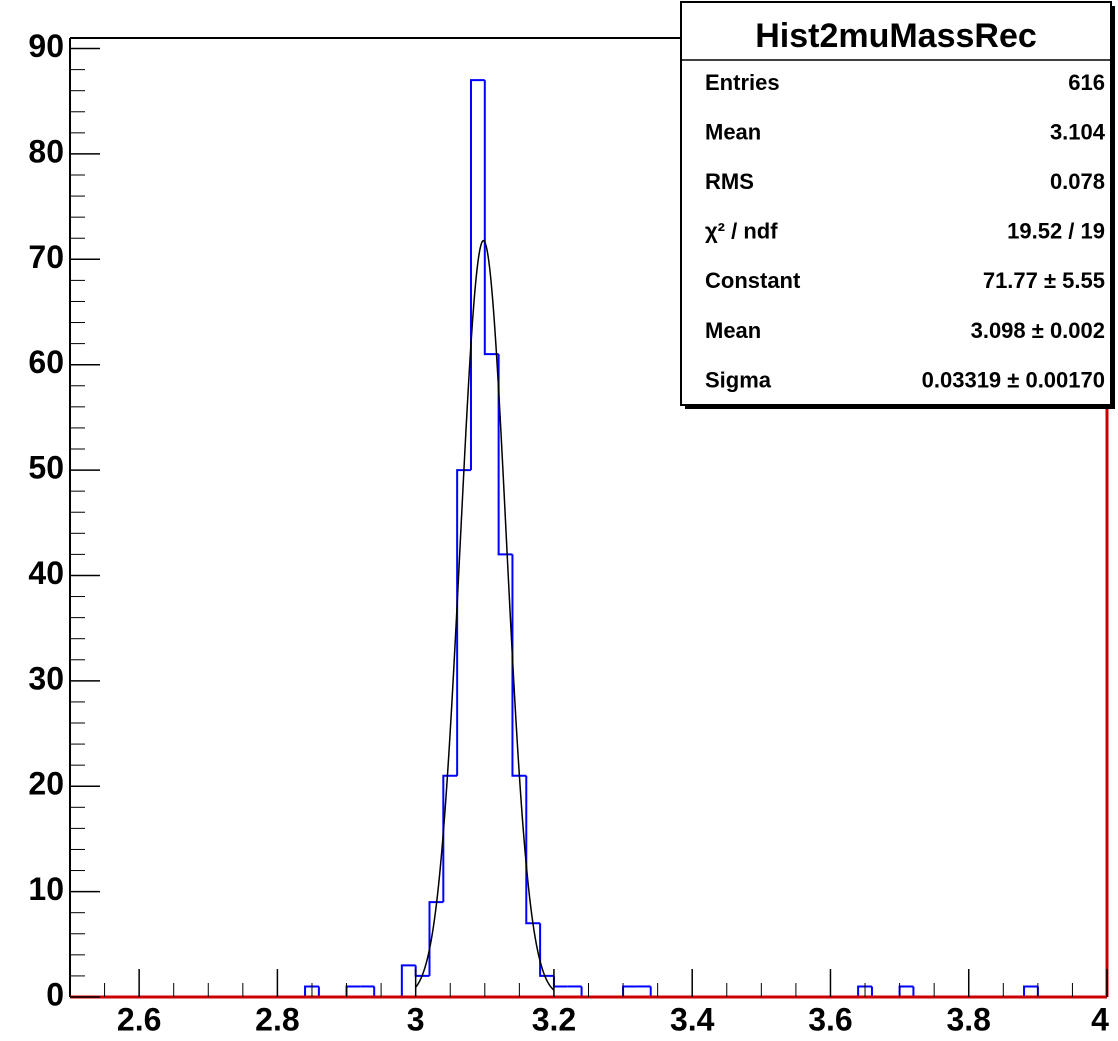  Describe the element at coordinates (896, 36) in the screenshot. I see `stats-title: Hist2muMassRec` at that location.